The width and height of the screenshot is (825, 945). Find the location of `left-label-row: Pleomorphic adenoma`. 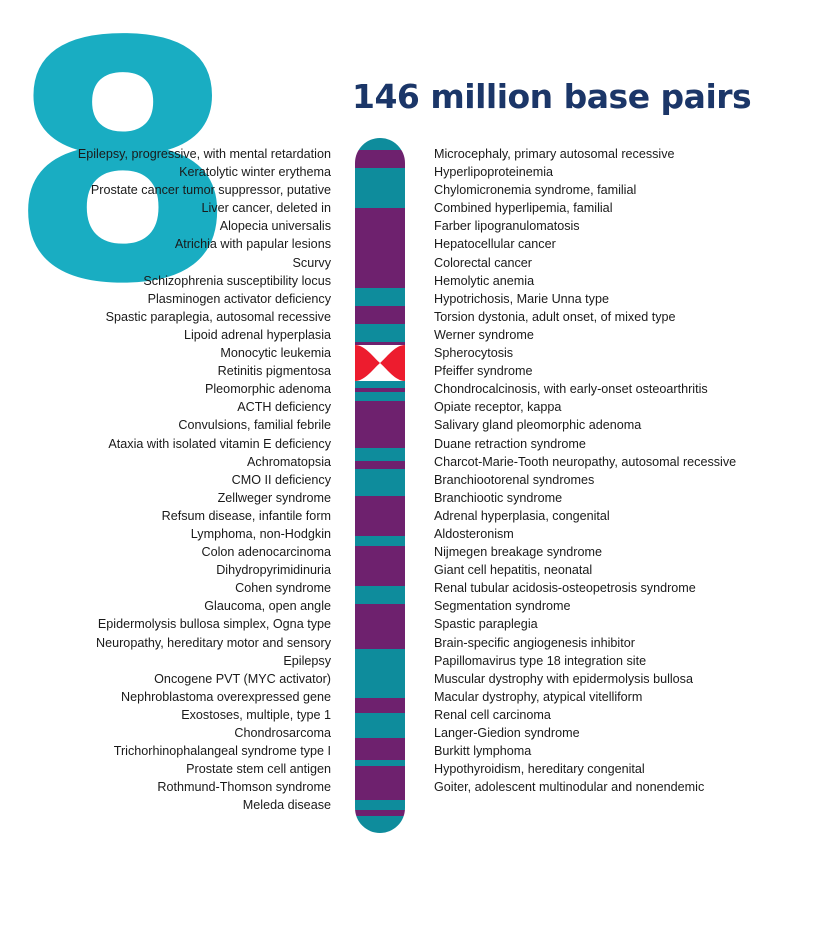

left-label-row: Pleomorphic adenoma is located at coordinates (267, 389).